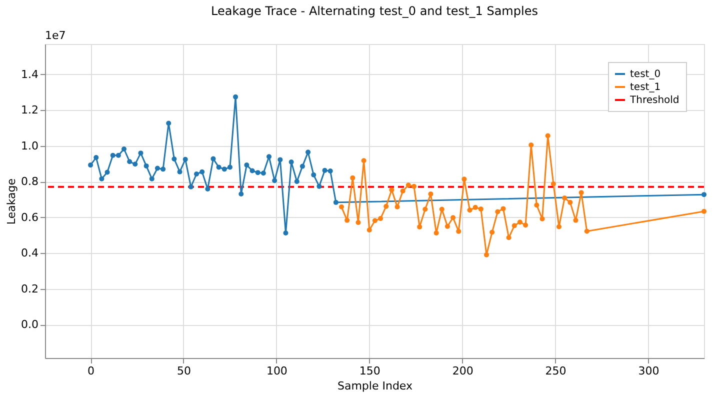 The height and width of the screenshot is (396, 715). I want to click on y-tick-label: 0.8, so click(29, 181).